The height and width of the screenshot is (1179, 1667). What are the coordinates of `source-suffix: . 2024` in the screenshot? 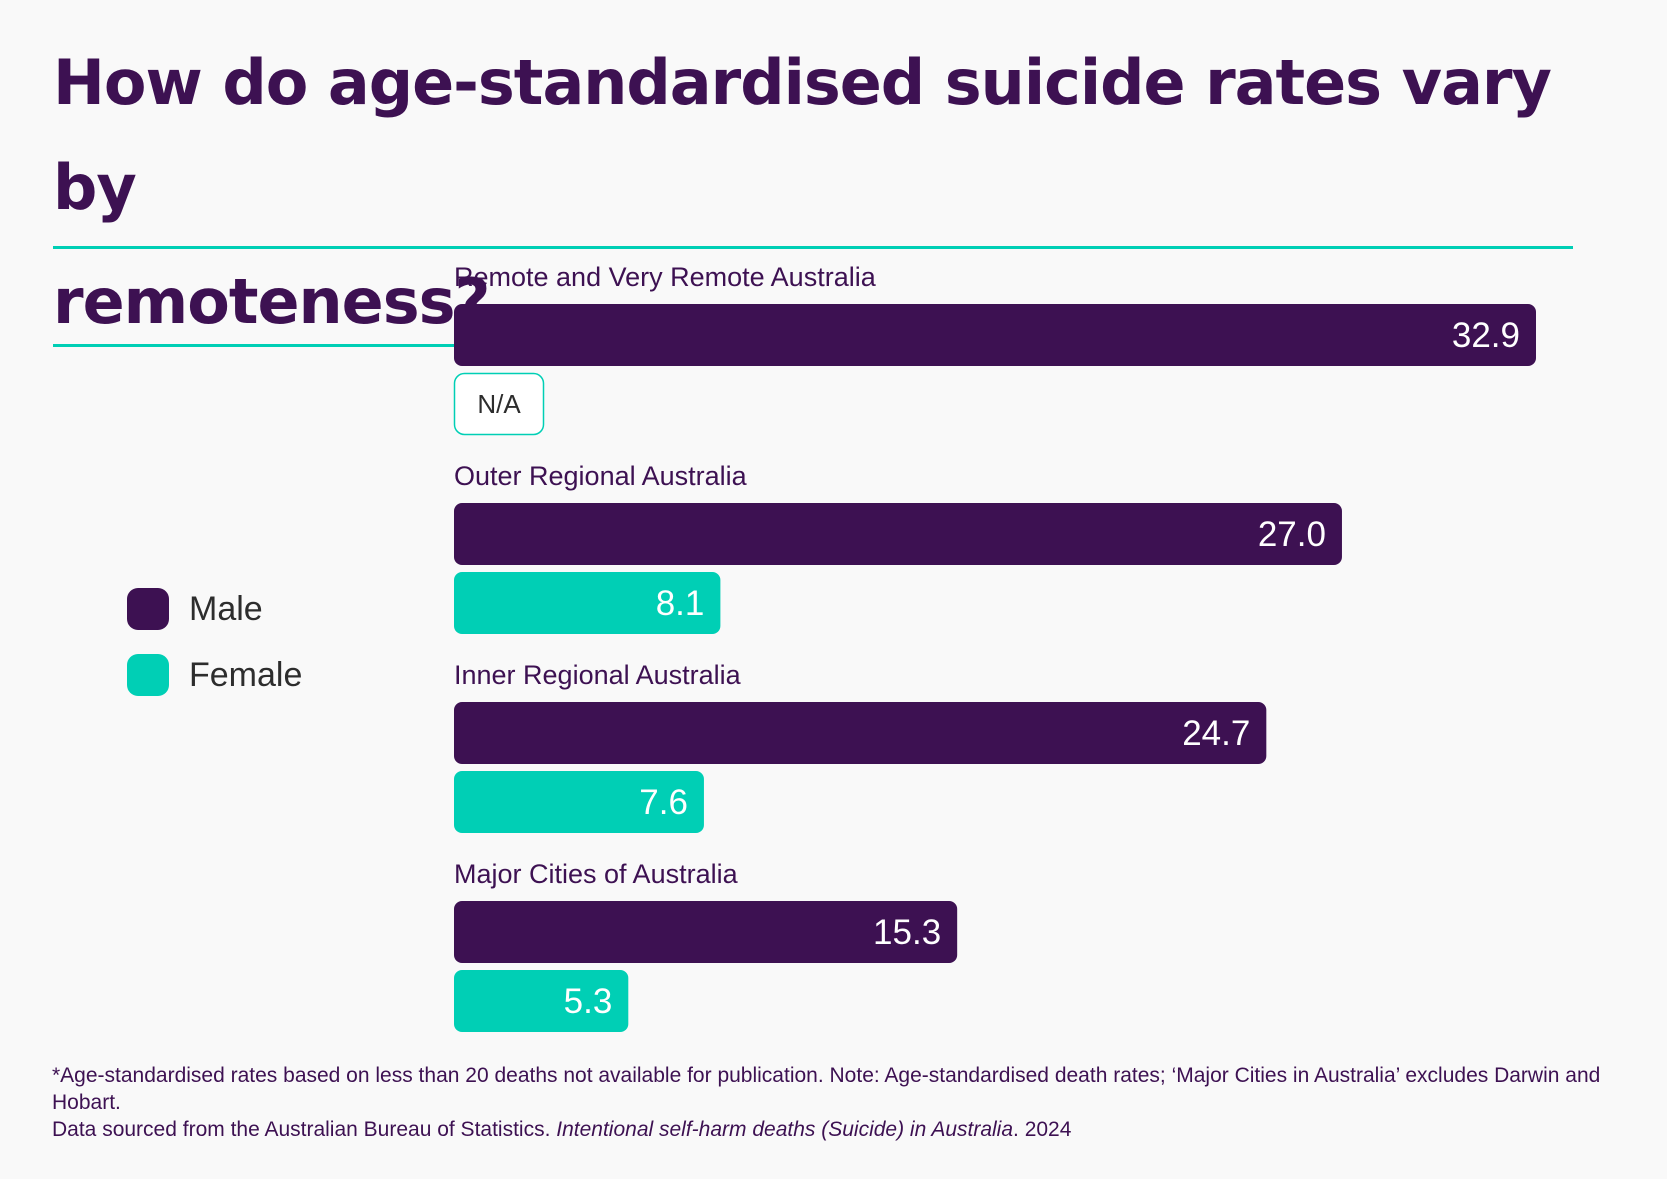 It's located at (1042, 1129).